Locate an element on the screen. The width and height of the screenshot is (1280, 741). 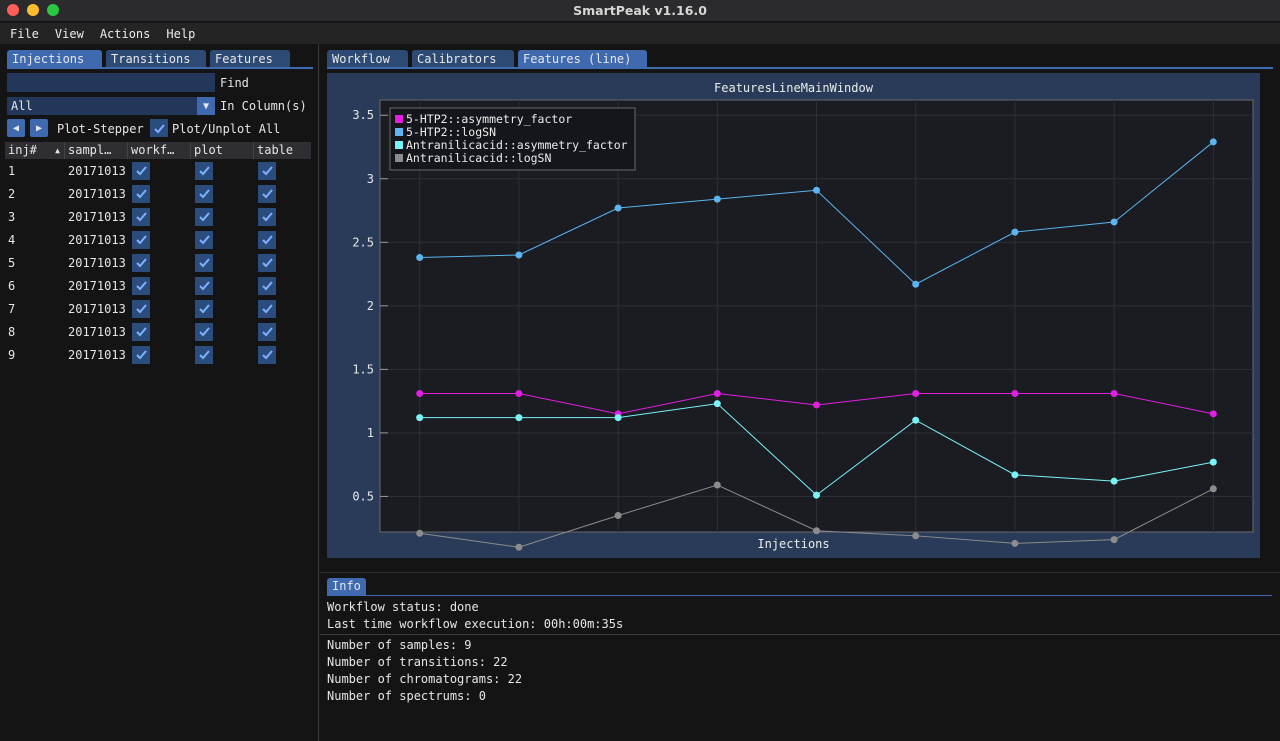
table-row: 1 20171013 is located at coordinates (158, 170).